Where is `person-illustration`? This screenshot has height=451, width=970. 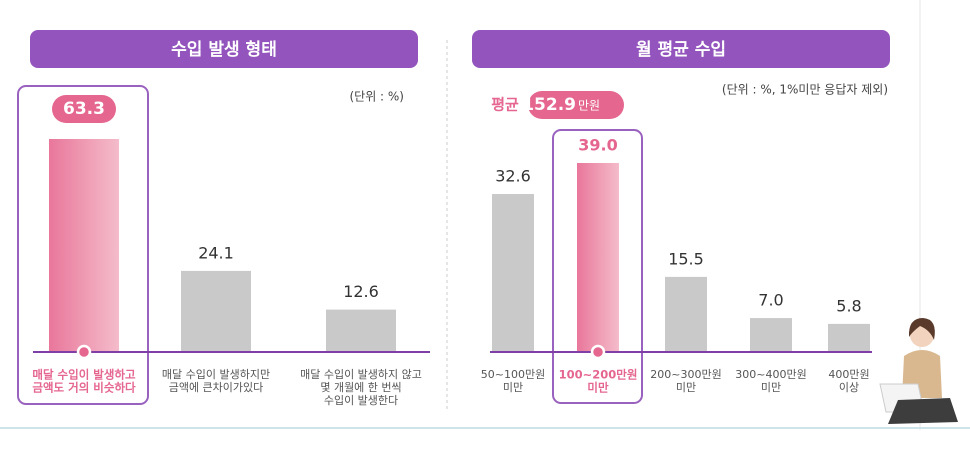
person-illustration is located at coordinates (918, 371).